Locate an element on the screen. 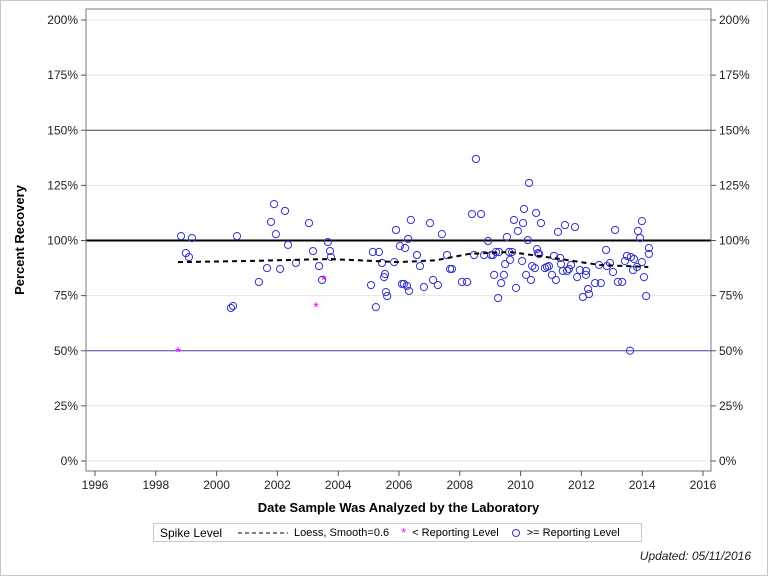 This screenshot has height=576, width=768. y-tick-label: 0% is located at coordinates (70, 461).